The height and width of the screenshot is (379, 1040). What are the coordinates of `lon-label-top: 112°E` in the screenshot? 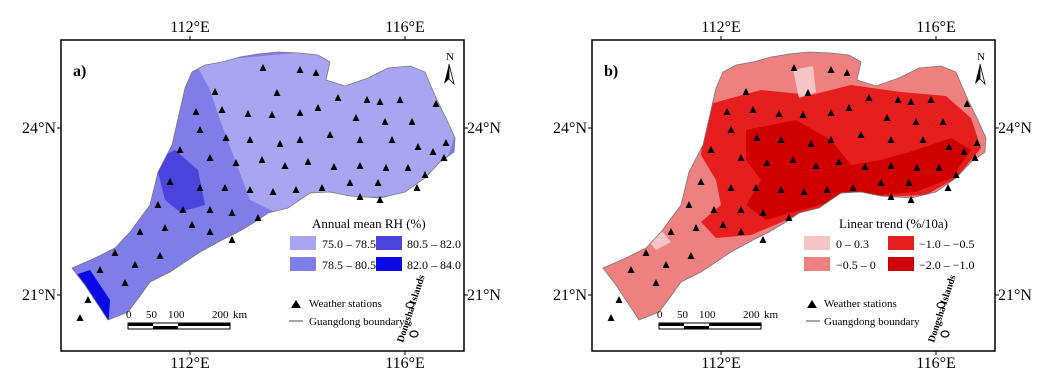 It's located at (721, 27).